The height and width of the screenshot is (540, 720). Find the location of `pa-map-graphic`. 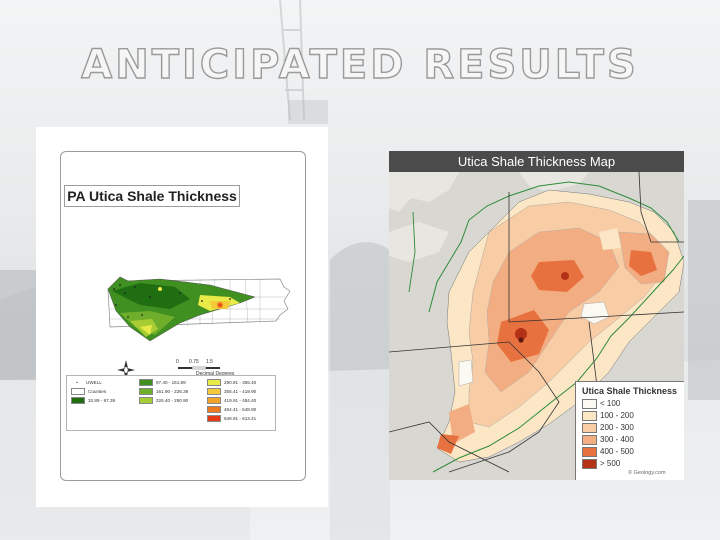

pa-map-graphic is located at coordinates (198, 309).